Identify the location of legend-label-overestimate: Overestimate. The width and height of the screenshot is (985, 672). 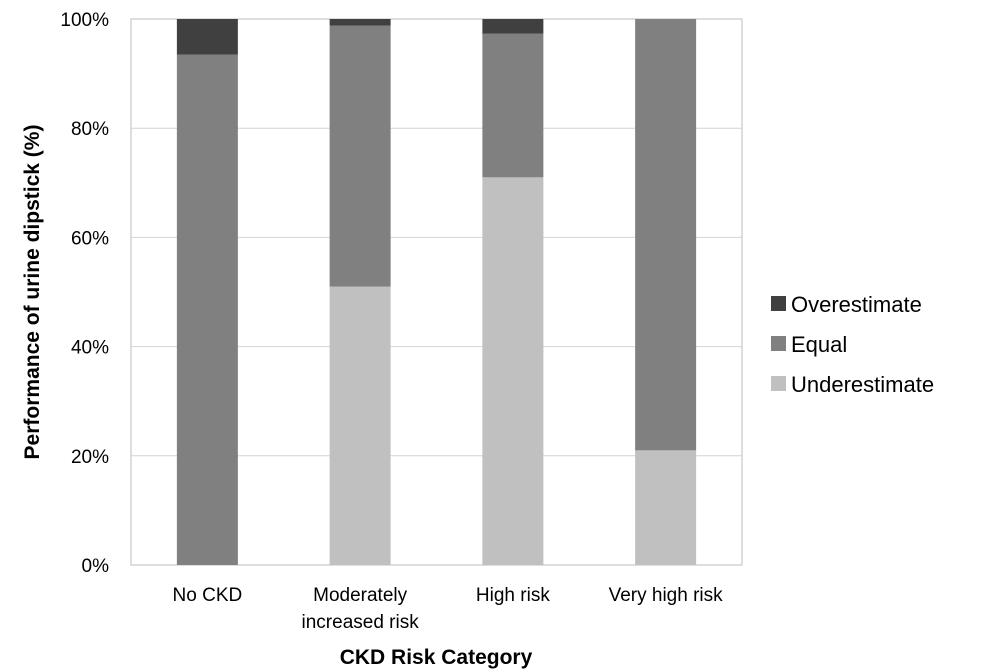
(856, 304).